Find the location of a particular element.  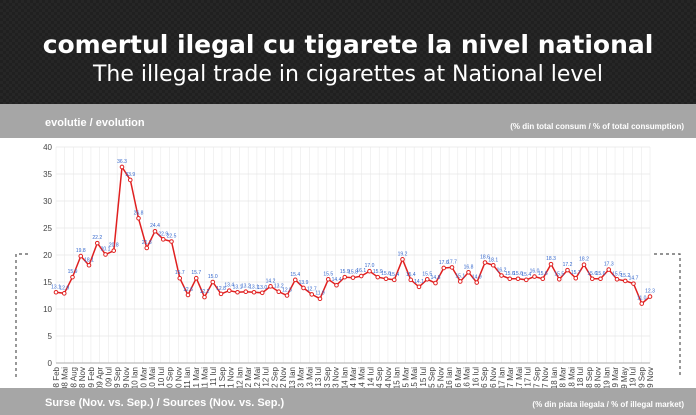

data-label: 15.2 is located at coordinates (625, 276).